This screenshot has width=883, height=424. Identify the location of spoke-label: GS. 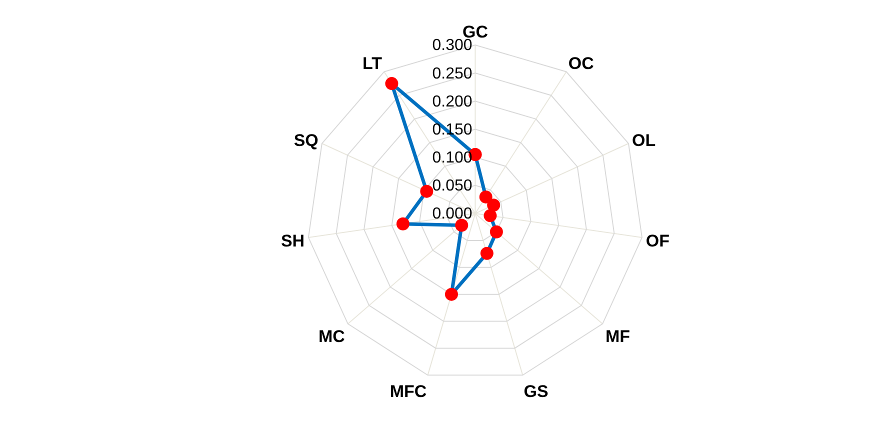
(536, 391).